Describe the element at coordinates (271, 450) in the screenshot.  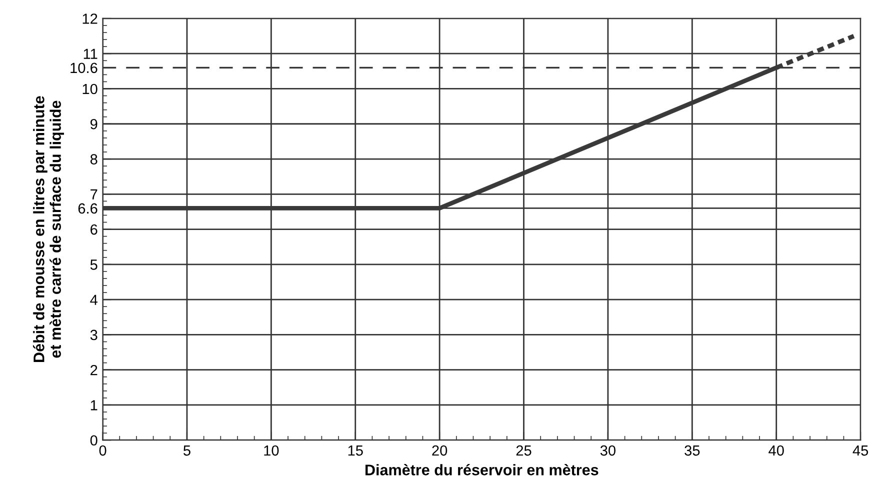
I see `x-tick-label: 10` at that location.